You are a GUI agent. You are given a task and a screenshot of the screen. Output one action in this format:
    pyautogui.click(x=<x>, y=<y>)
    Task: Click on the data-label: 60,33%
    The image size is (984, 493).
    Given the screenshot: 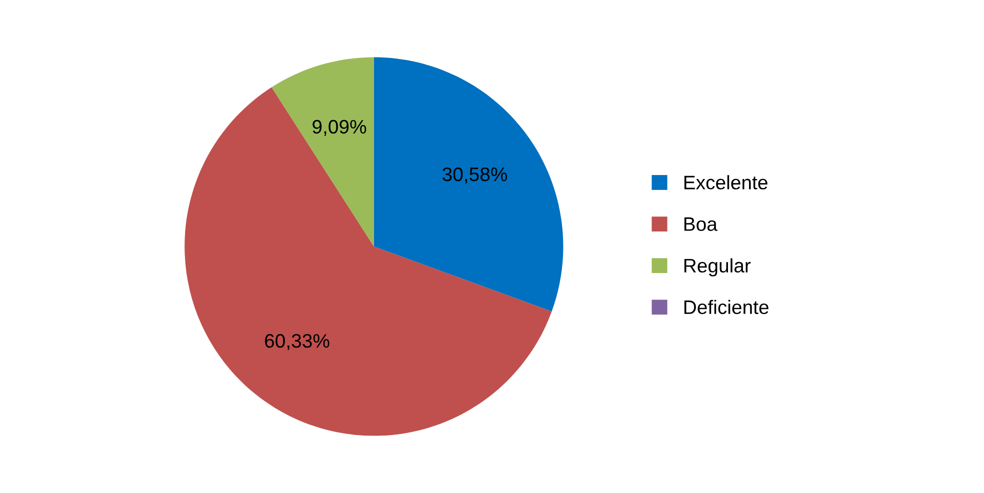 What is the action you would take?
    pyautogui.click(x=297, y=342)
    